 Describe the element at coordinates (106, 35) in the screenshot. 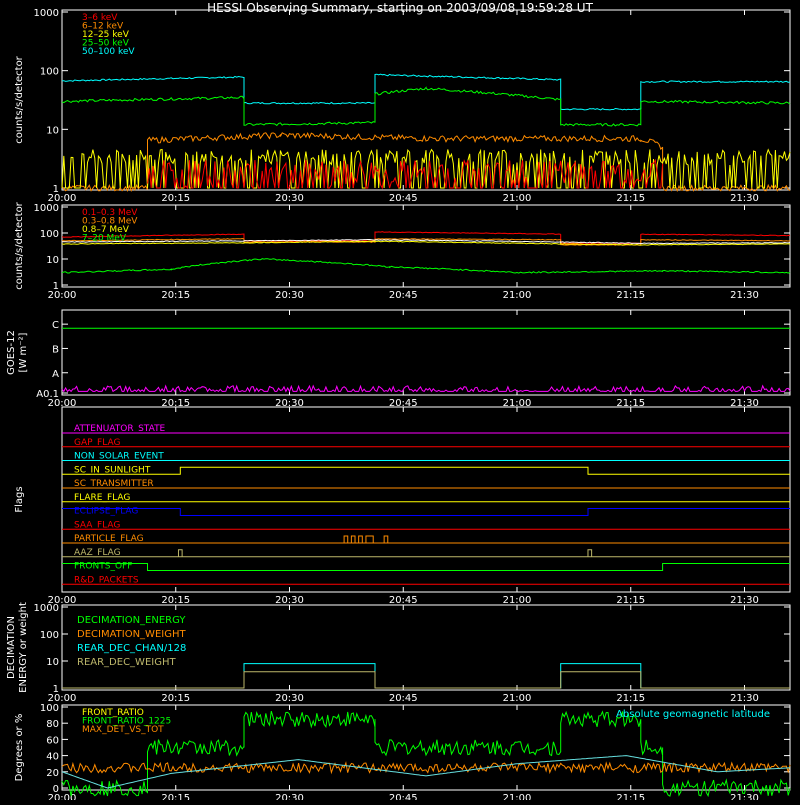

I see `legend-entry-1-2: 12–25 keV` at that location.